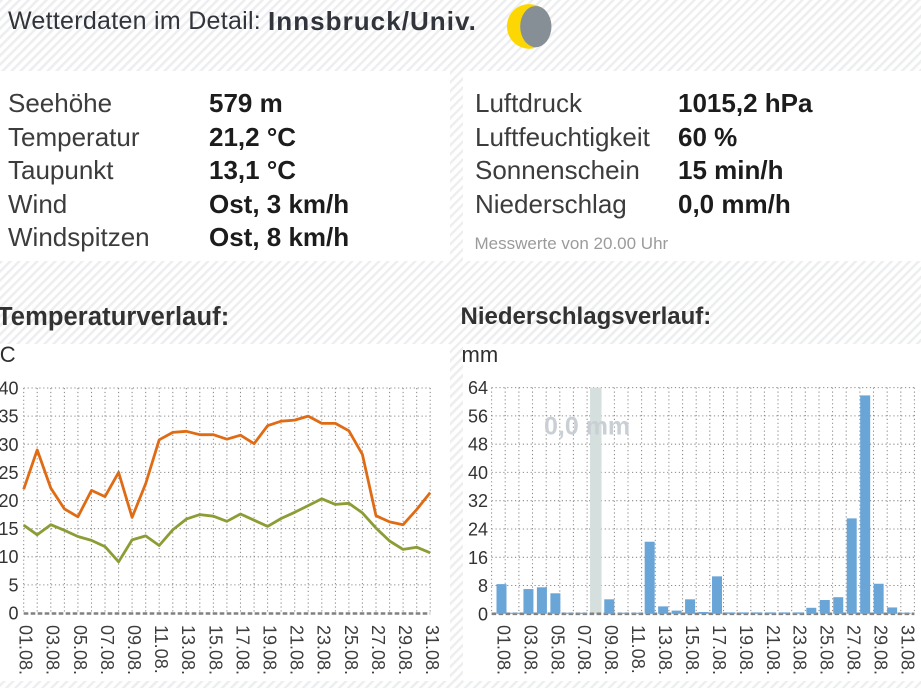  I want to click on svg-text: 56, so click(478, 416).